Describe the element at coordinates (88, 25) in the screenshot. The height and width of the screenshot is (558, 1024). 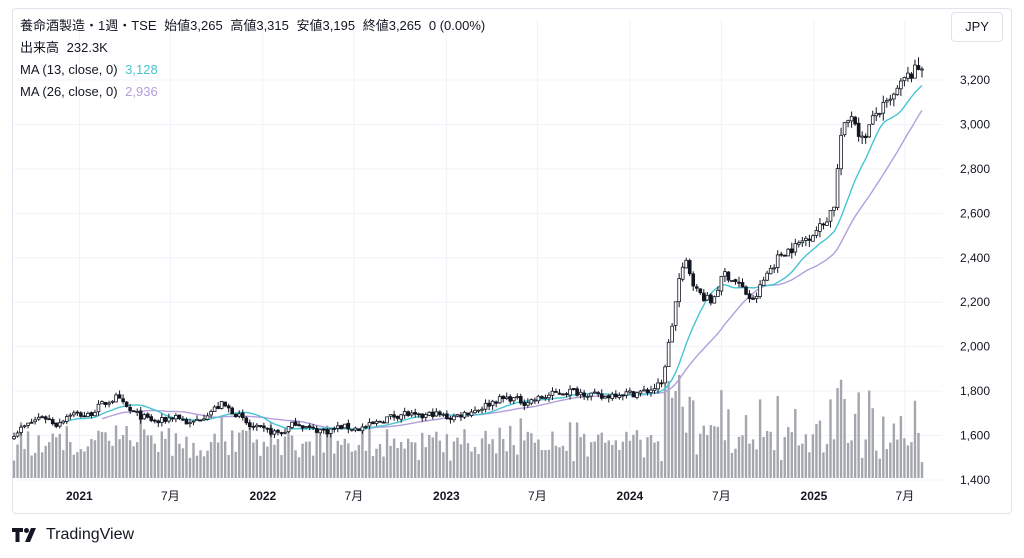
I see `symbol-title: 養命酒製造・1週・TSE` at that location.